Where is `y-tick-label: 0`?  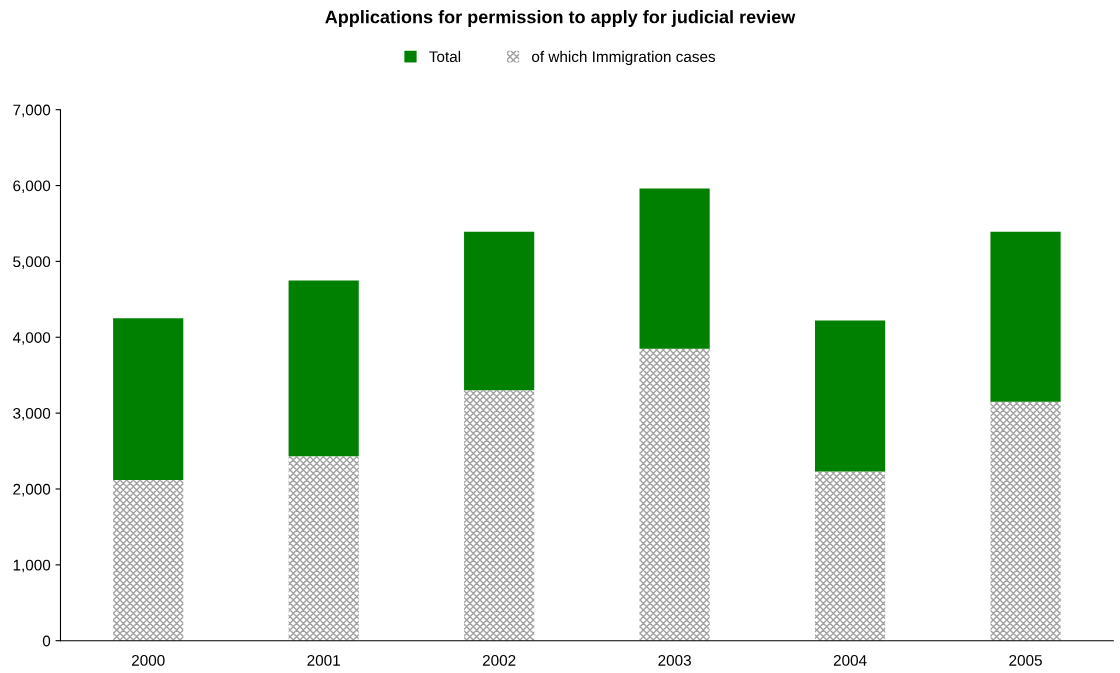 y-tick-label: 0 is located at coordinates (46, 641).